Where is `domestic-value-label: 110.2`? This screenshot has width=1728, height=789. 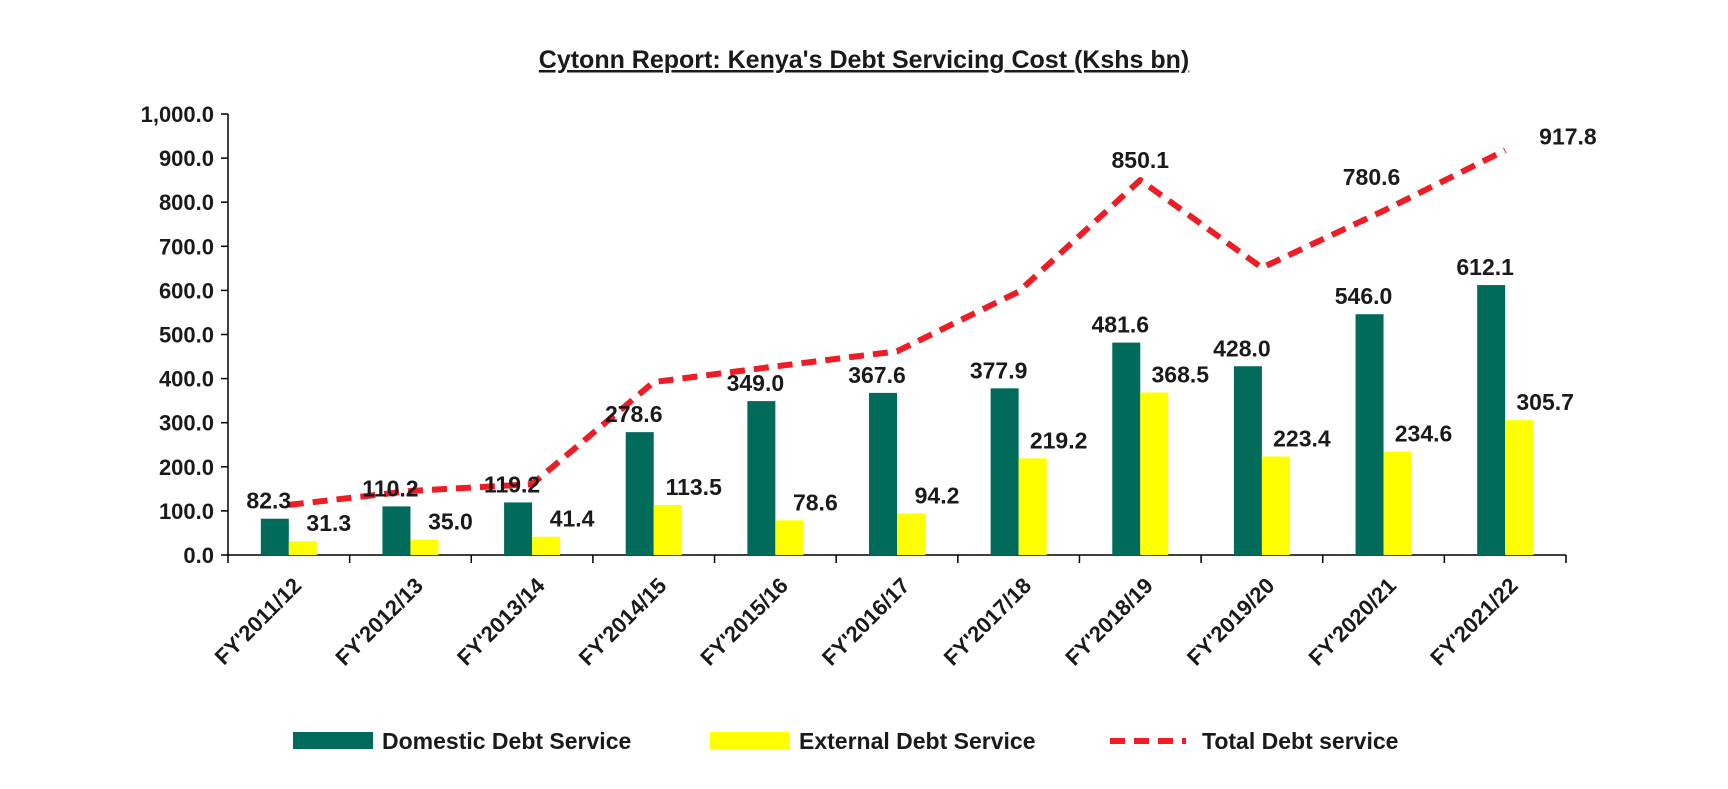 domestic-value-label: 110.2 is located at coordinates (390, 488).